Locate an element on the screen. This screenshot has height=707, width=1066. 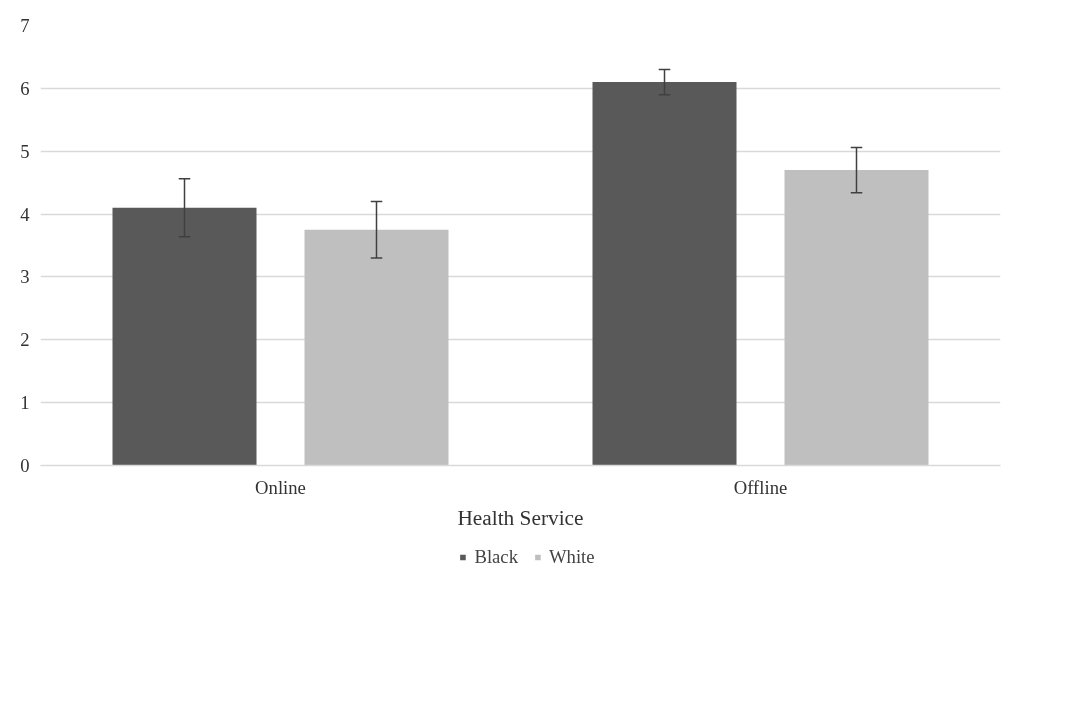
x-axis-title: Health Service is located at coordinates (520, 517).